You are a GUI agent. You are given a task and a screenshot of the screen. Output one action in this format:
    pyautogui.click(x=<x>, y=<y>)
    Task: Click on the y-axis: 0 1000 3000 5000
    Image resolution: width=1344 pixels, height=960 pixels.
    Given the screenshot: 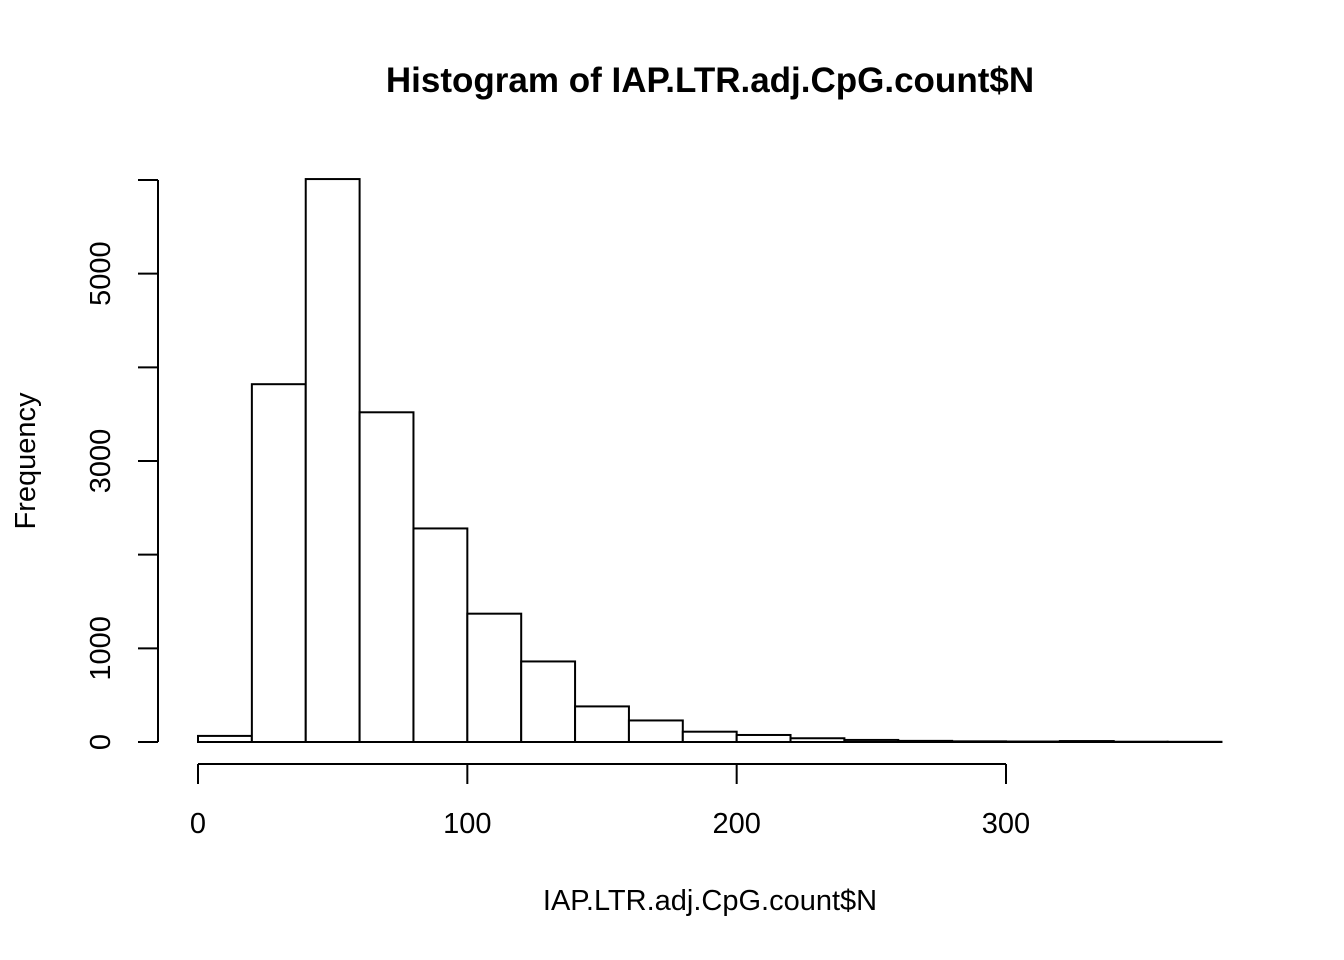 What is the action you would take?
    pyautogui.click(x=122, y=464)
    